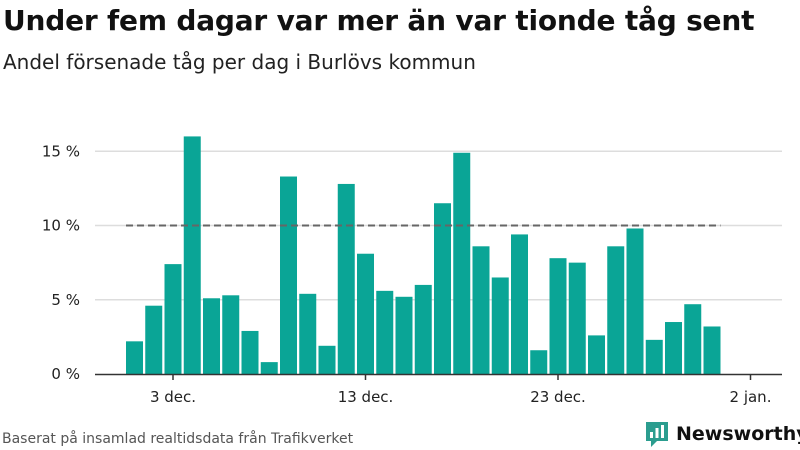 The height and width of the screenshot is (450, 800). I want to click on y-tick-label: 10 %, so click(61, 226).